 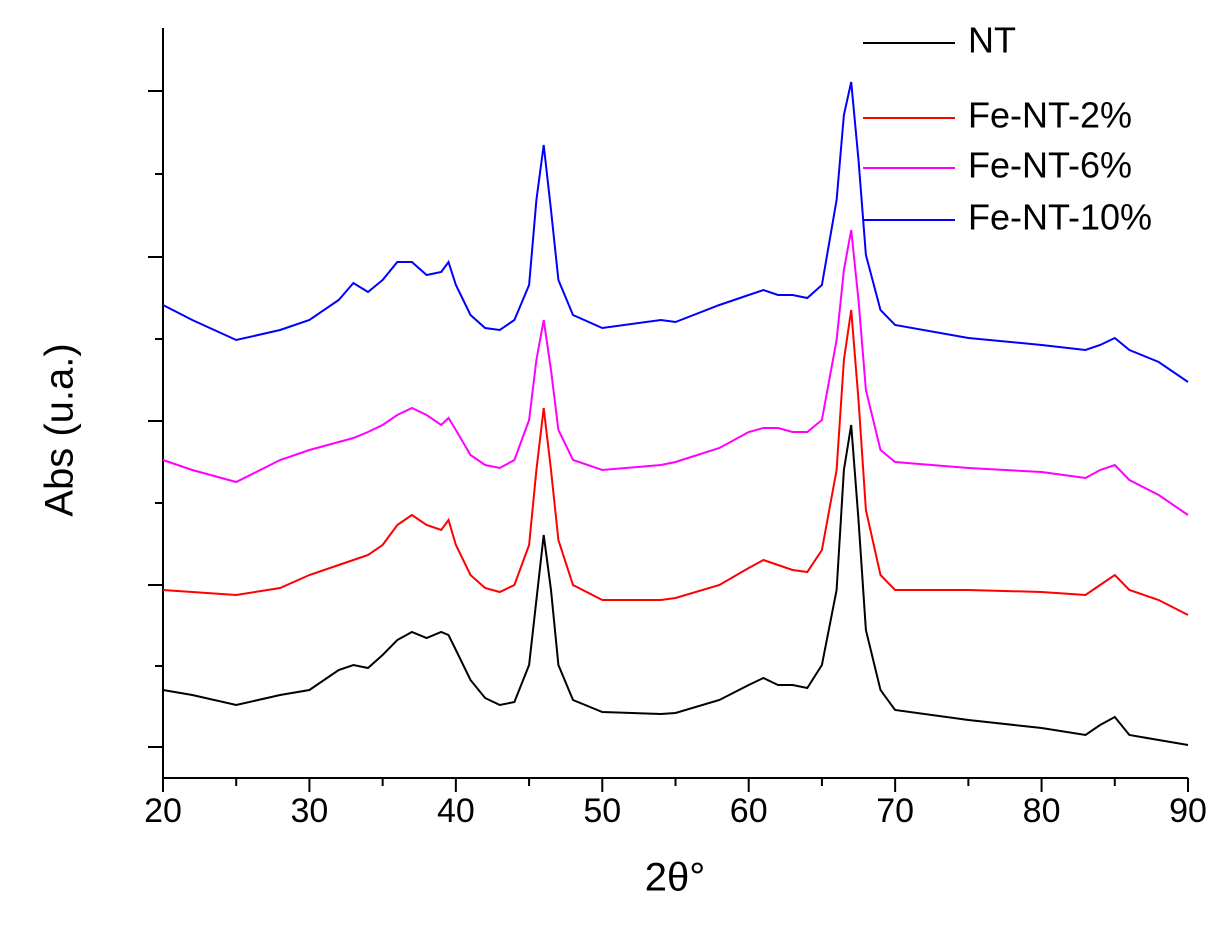 I want to click on legend-label: Fe-NT-6%, so click(x=1050, y=165).